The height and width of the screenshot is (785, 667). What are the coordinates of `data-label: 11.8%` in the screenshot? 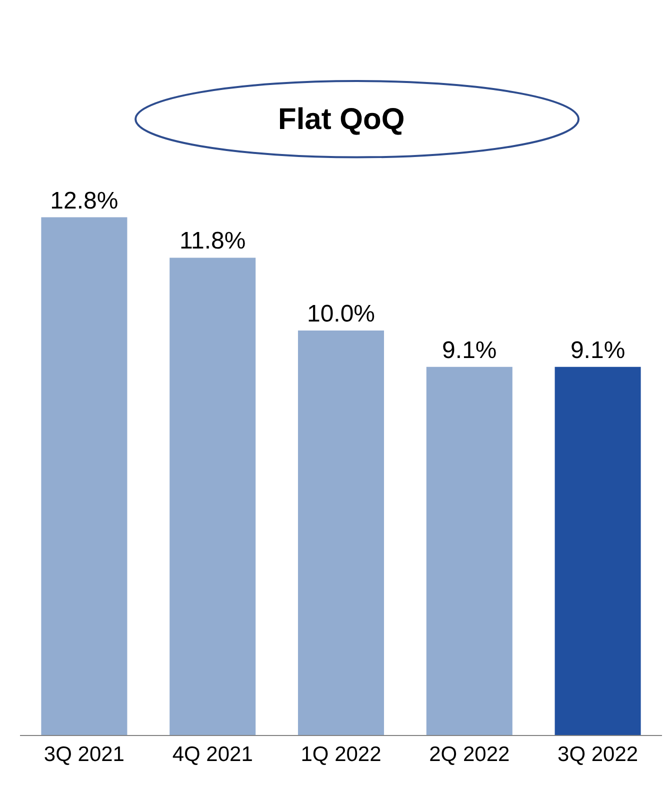 It's located at (212, 241).